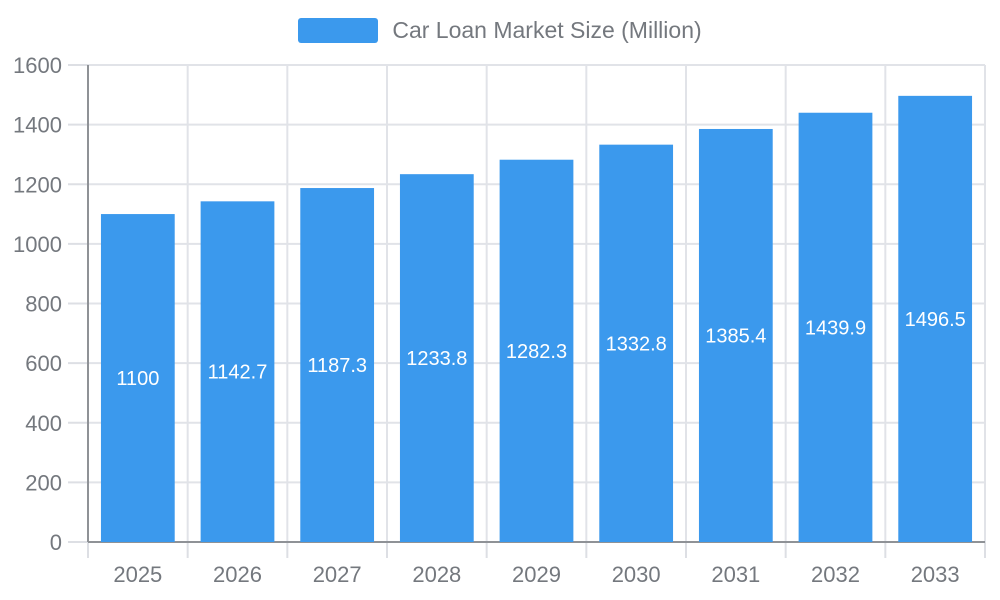 This screenshot has height=600, width=1000. I want to click on y-axis-label: 0, so click(56, 542).